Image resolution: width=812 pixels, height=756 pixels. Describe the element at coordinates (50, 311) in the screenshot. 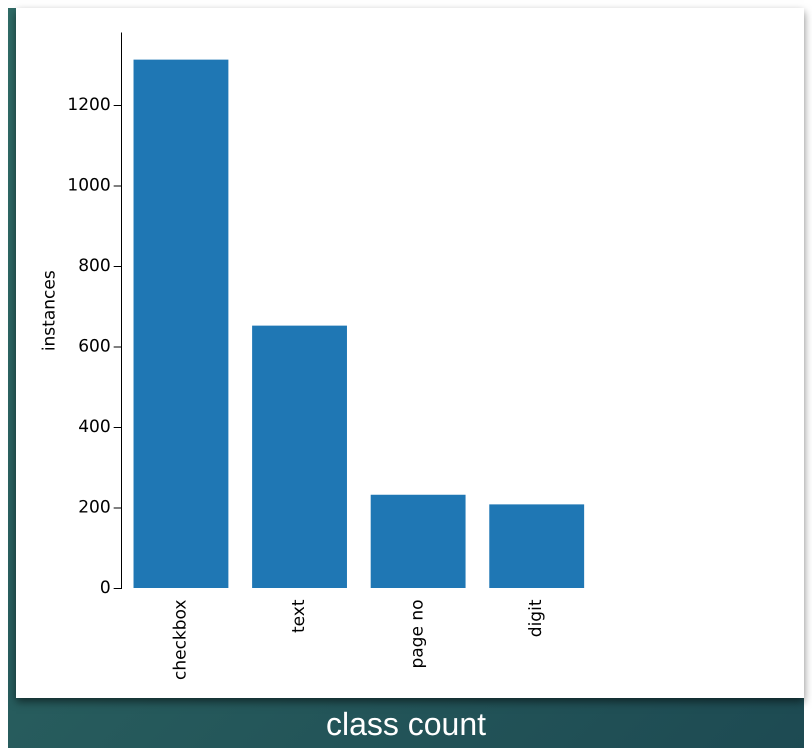

I see `y-axis-title: instances` at that location.